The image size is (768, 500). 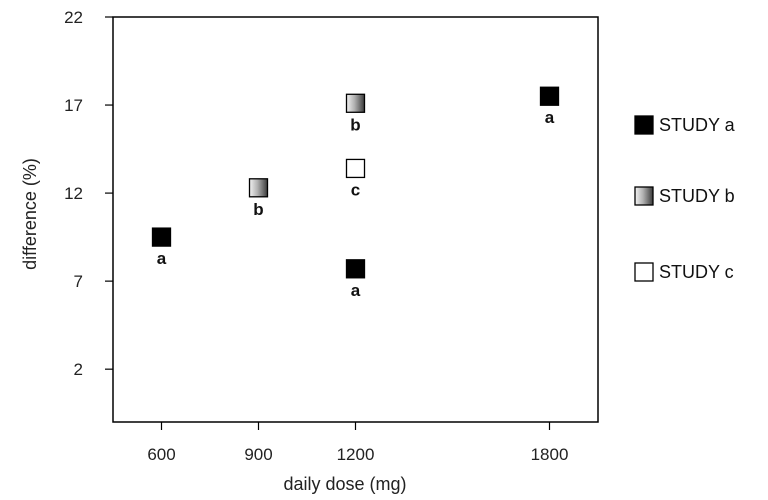 I want to click on legend-label: STUDY a, so click(x=697, y=125).